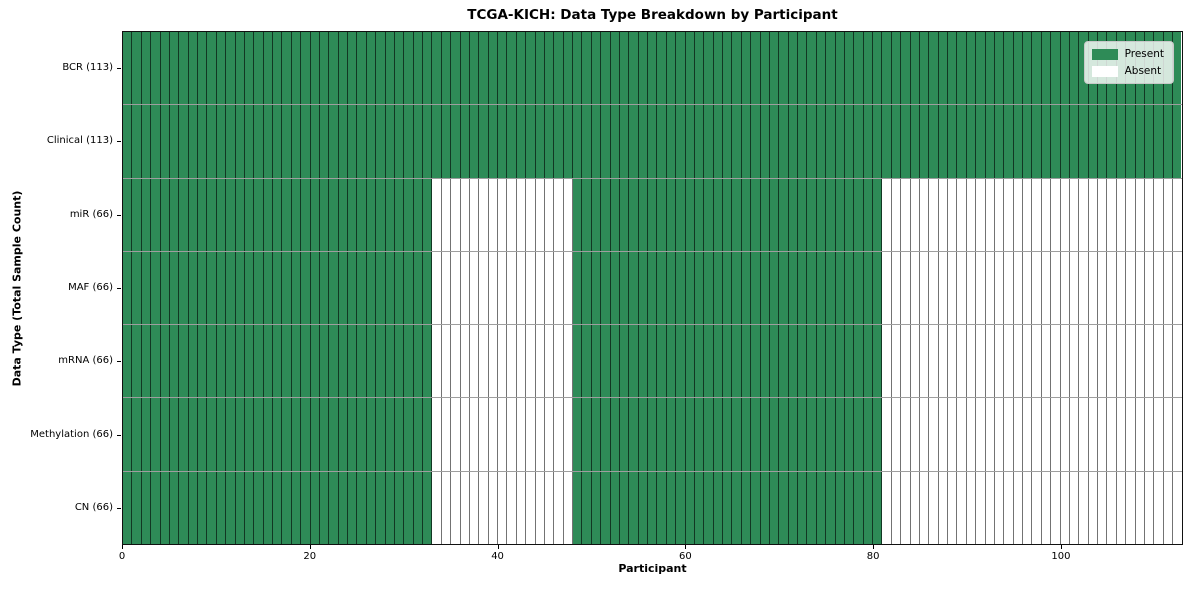 The height and width of the screenshot is (600, 1200). I want to click on x-tick-label: 40, so click(497, 556).